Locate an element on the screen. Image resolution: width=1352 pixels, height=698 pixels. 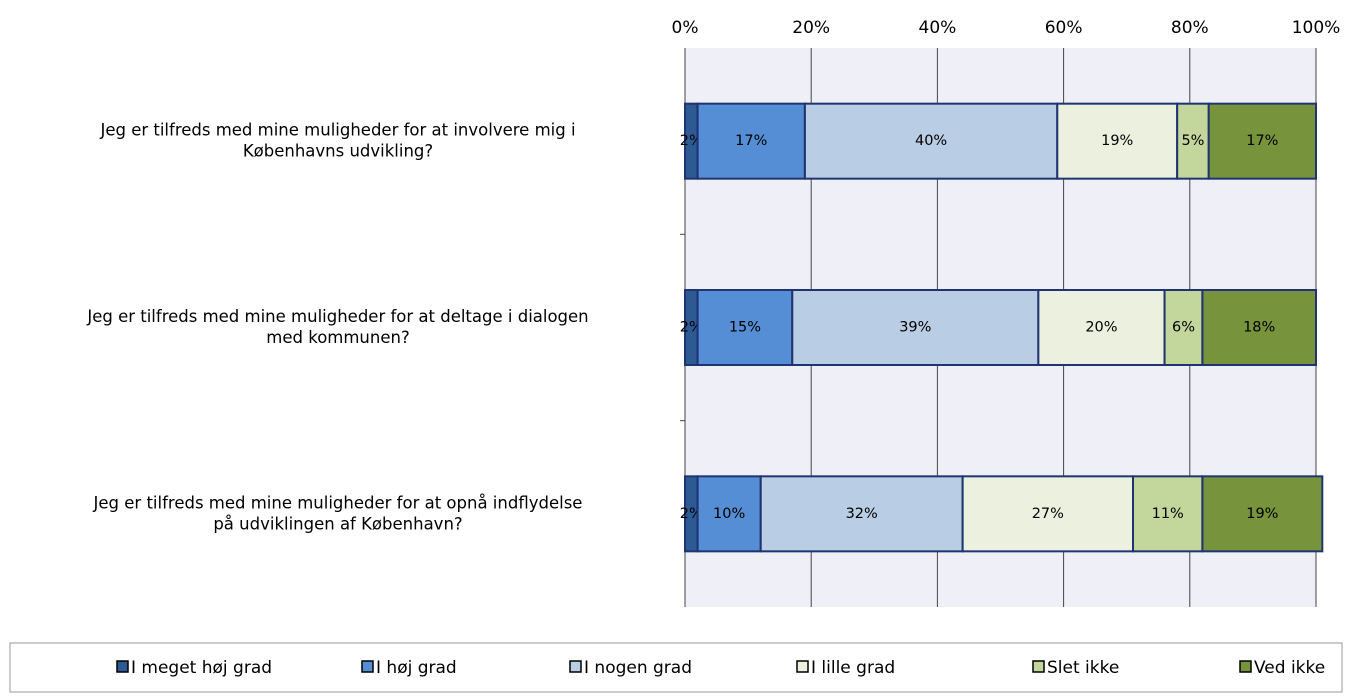
x-tick-label: 100% is located at coordinates (1316, 28).